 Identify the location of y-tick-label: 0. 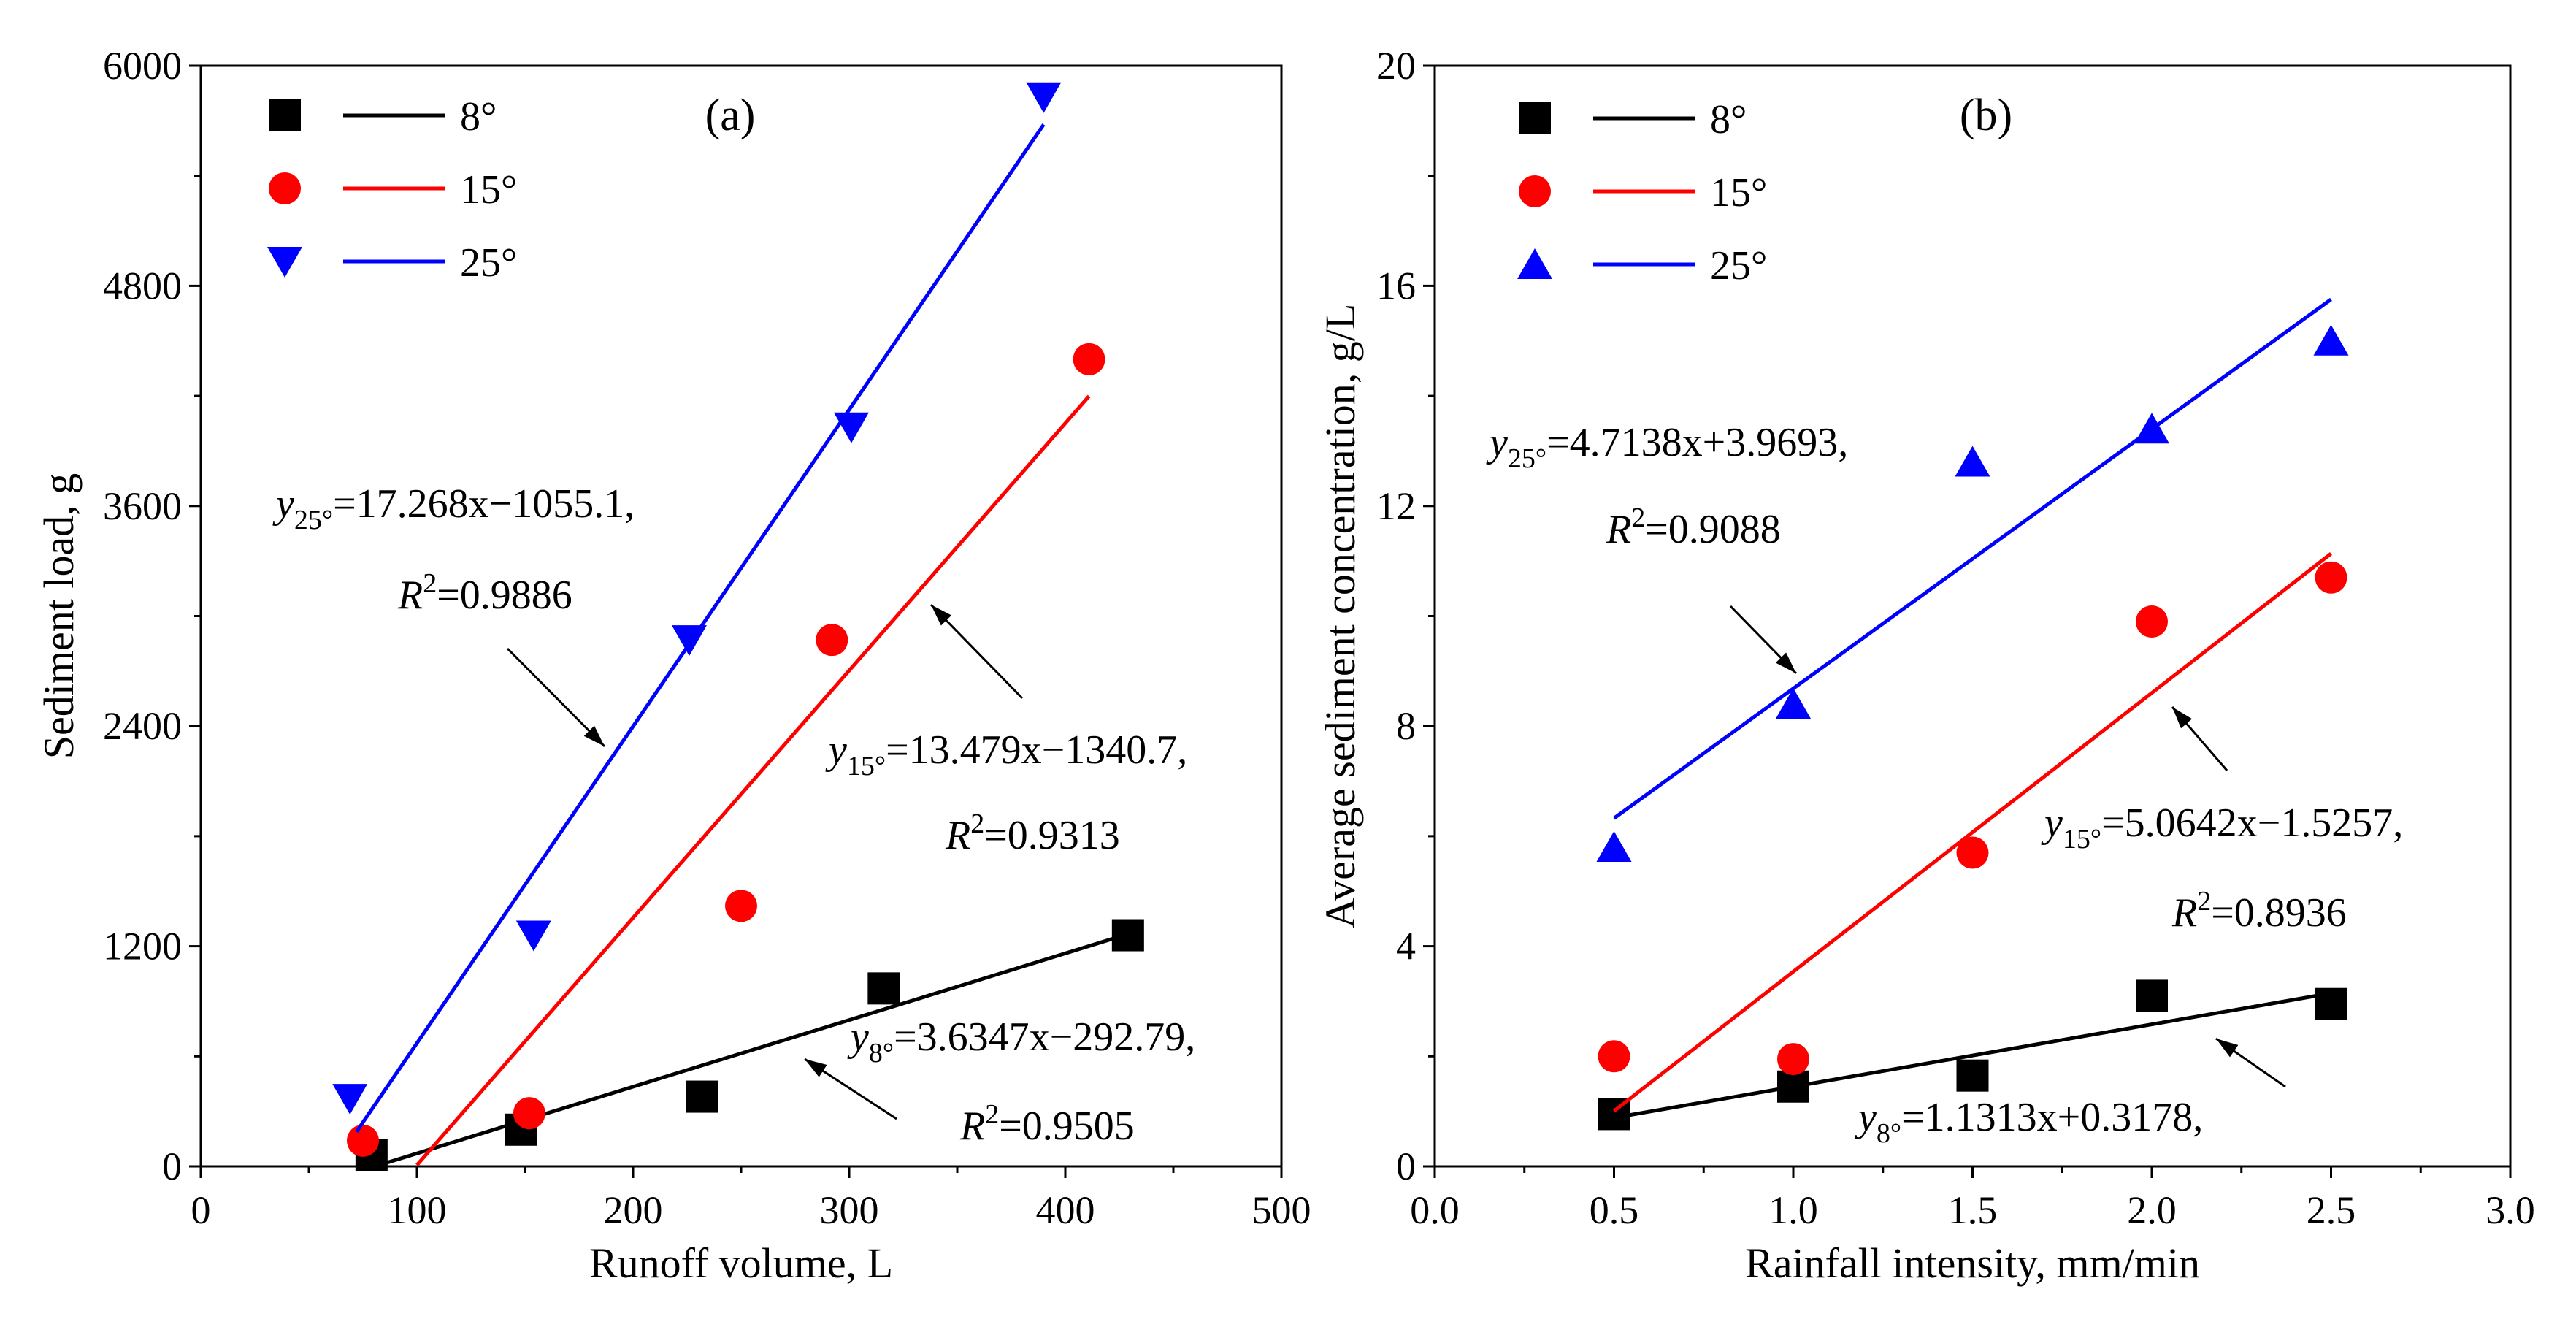
(1406, 1166).